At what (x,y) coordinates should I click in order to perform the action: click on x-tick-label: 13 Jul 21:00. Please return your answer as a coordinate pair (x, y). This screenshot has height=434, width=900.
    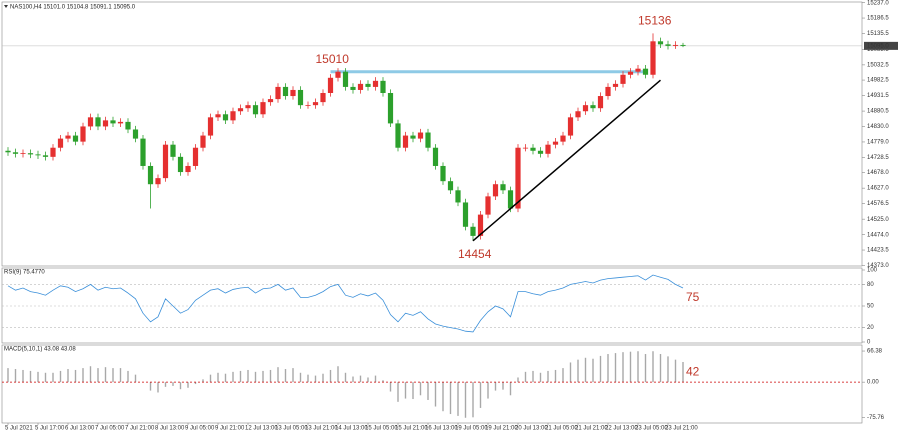
    Looking at the image, I should click on (321, 429).